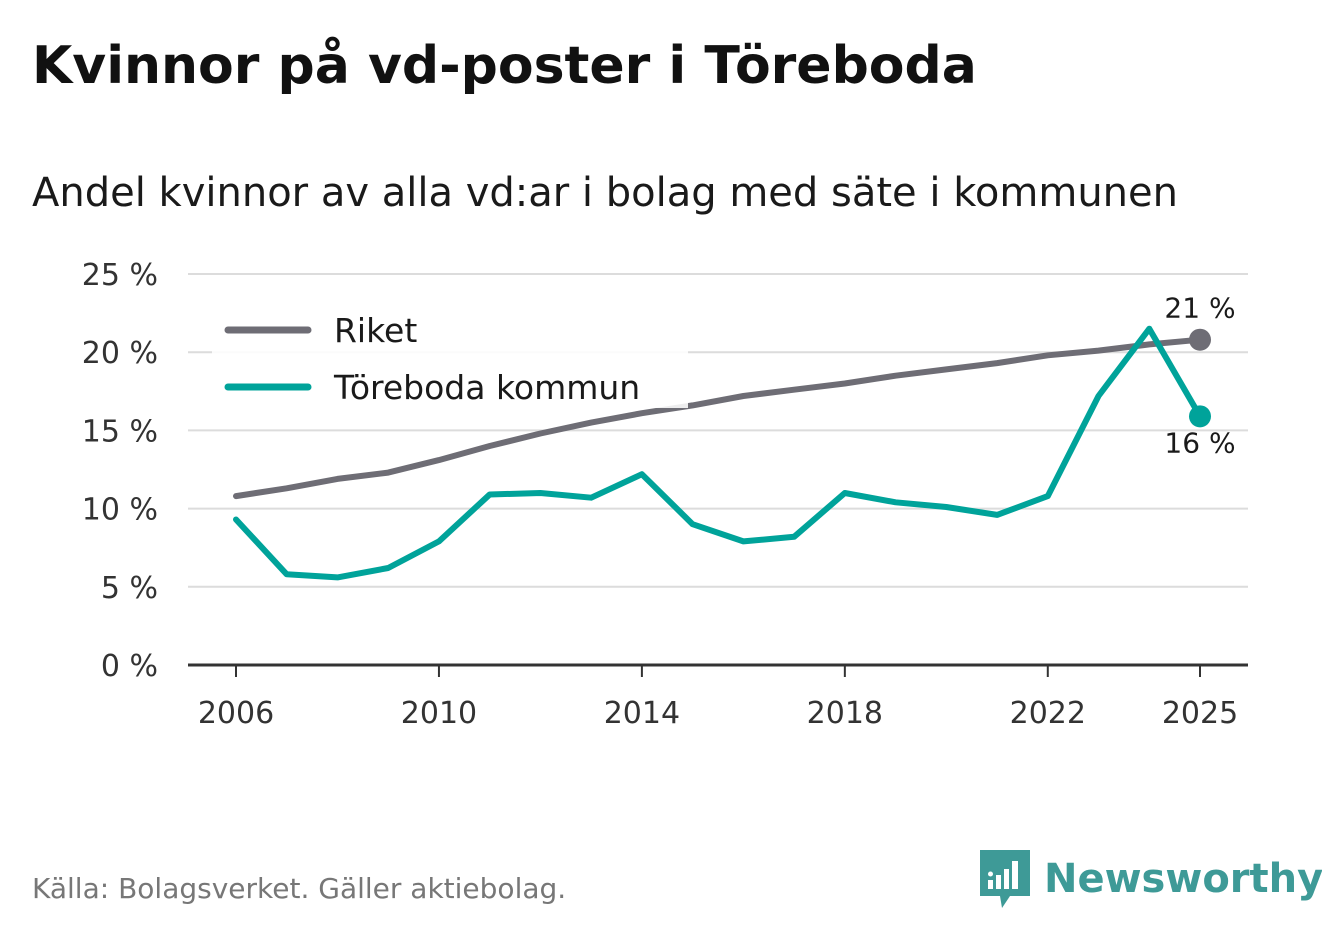 The height and width of the screenshot is (939, 1322). Describe the element at coordinates (236, 713) in the screenshot. I see `x-tick-label: 2006` at that location.